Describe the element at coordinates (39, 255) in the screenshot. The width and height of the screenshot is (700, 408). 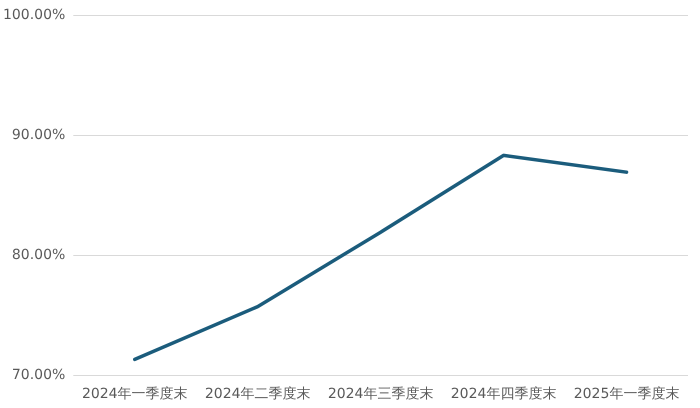
I see `y-tick-label: 80.00%` at that location.